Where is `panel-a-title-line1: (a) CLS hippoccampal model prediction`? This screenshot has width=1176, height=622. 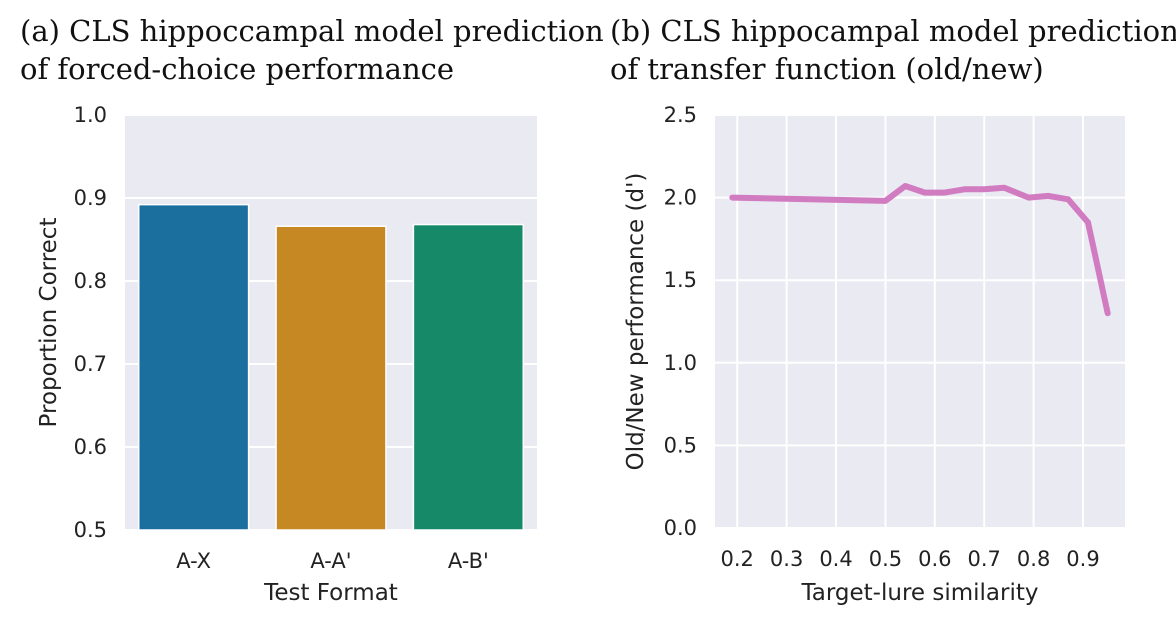 panel-a-title-line1: (a) CLS hippoccampal model prediction is located at coordinates (312, 31).